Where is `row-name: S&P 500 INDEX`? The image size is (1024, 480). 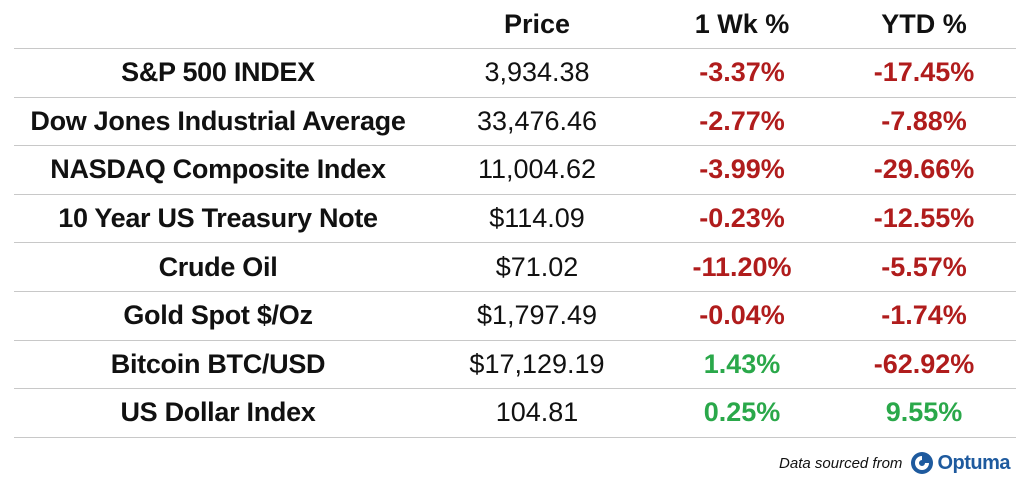 row-name: S&P 500 INDEX is located at coordinates (218, 72).